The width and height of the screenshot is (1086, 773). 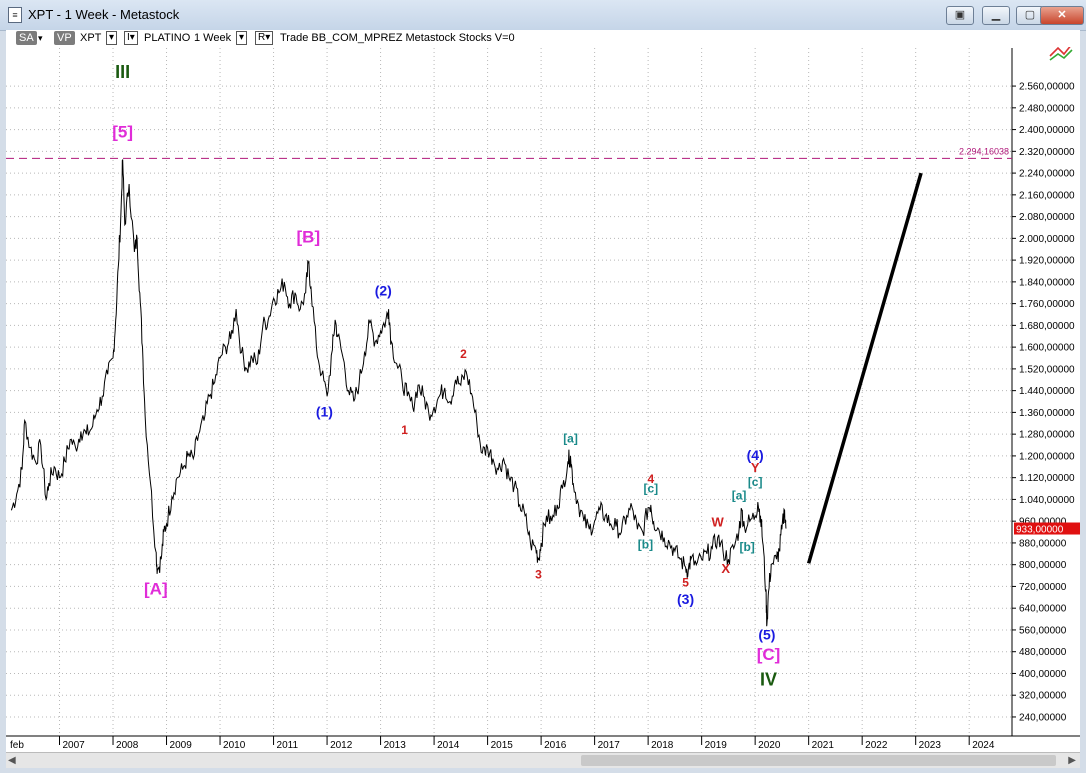 I want to click on reference-line-label: 2.294,16038, so click(x=984, y=151).